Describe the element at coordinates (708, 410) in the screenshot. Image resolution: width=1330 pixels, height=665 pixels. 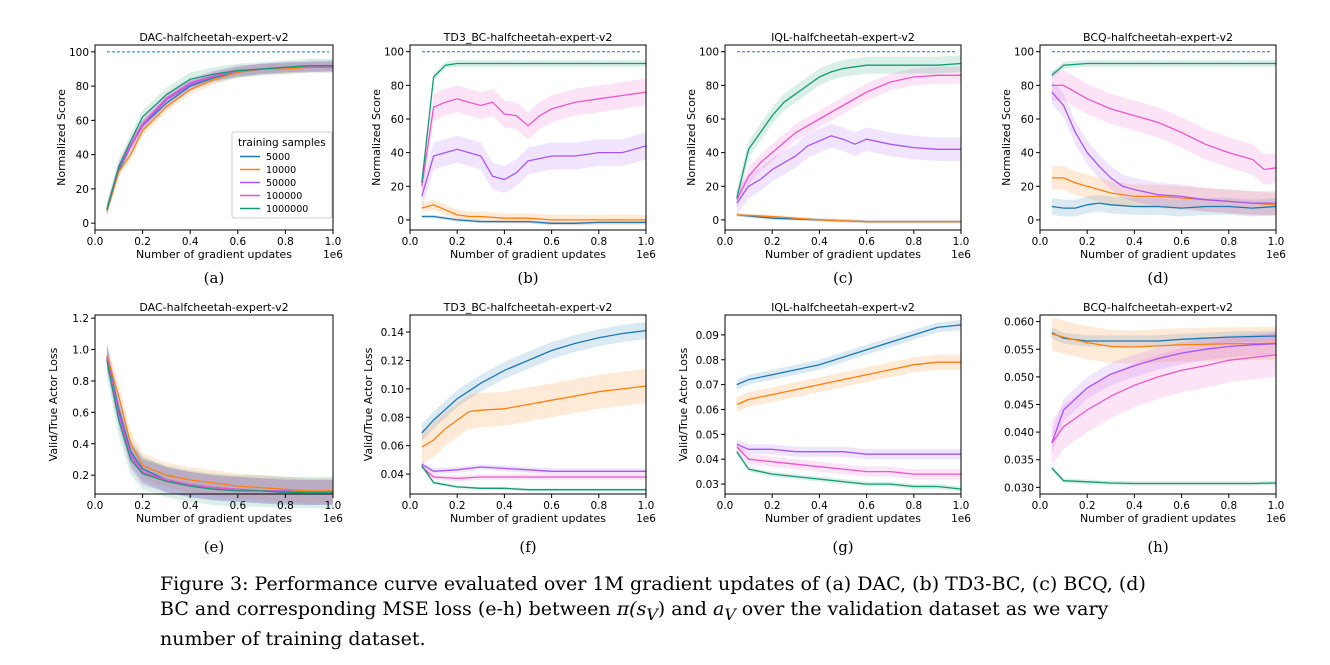
I see `y-tick-label: 0.06` at that location.